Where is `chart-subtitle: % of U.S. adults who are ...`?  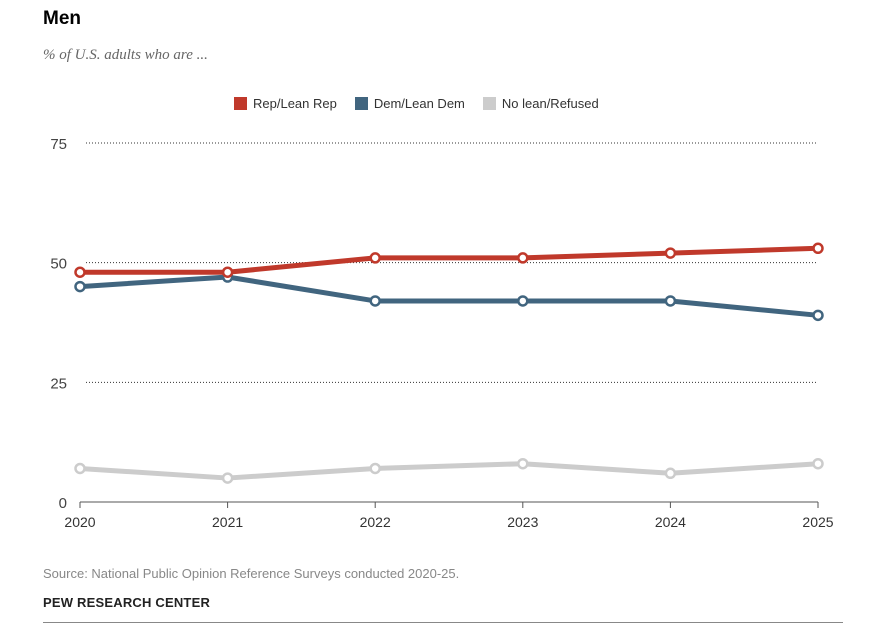
chart-subtitle: % of U.S. adults who are ... is located at coordinates (125, 55).